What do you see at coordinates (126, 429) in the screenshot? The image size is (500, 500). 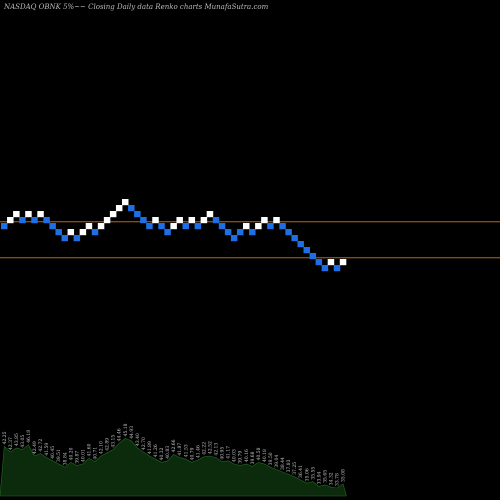 I see `price-label: 45.18` at bounding box center [126, 429].